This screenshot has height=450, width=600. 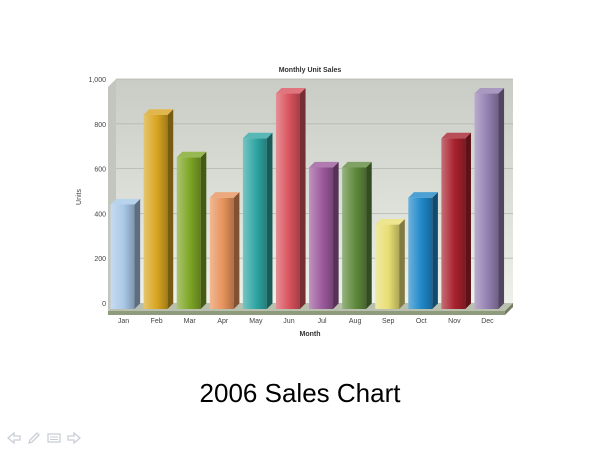 What do you see at coordinates (157, 321) in the screenshot?
I see `x-tick-label: Feb` at bounding box center [157, 321].